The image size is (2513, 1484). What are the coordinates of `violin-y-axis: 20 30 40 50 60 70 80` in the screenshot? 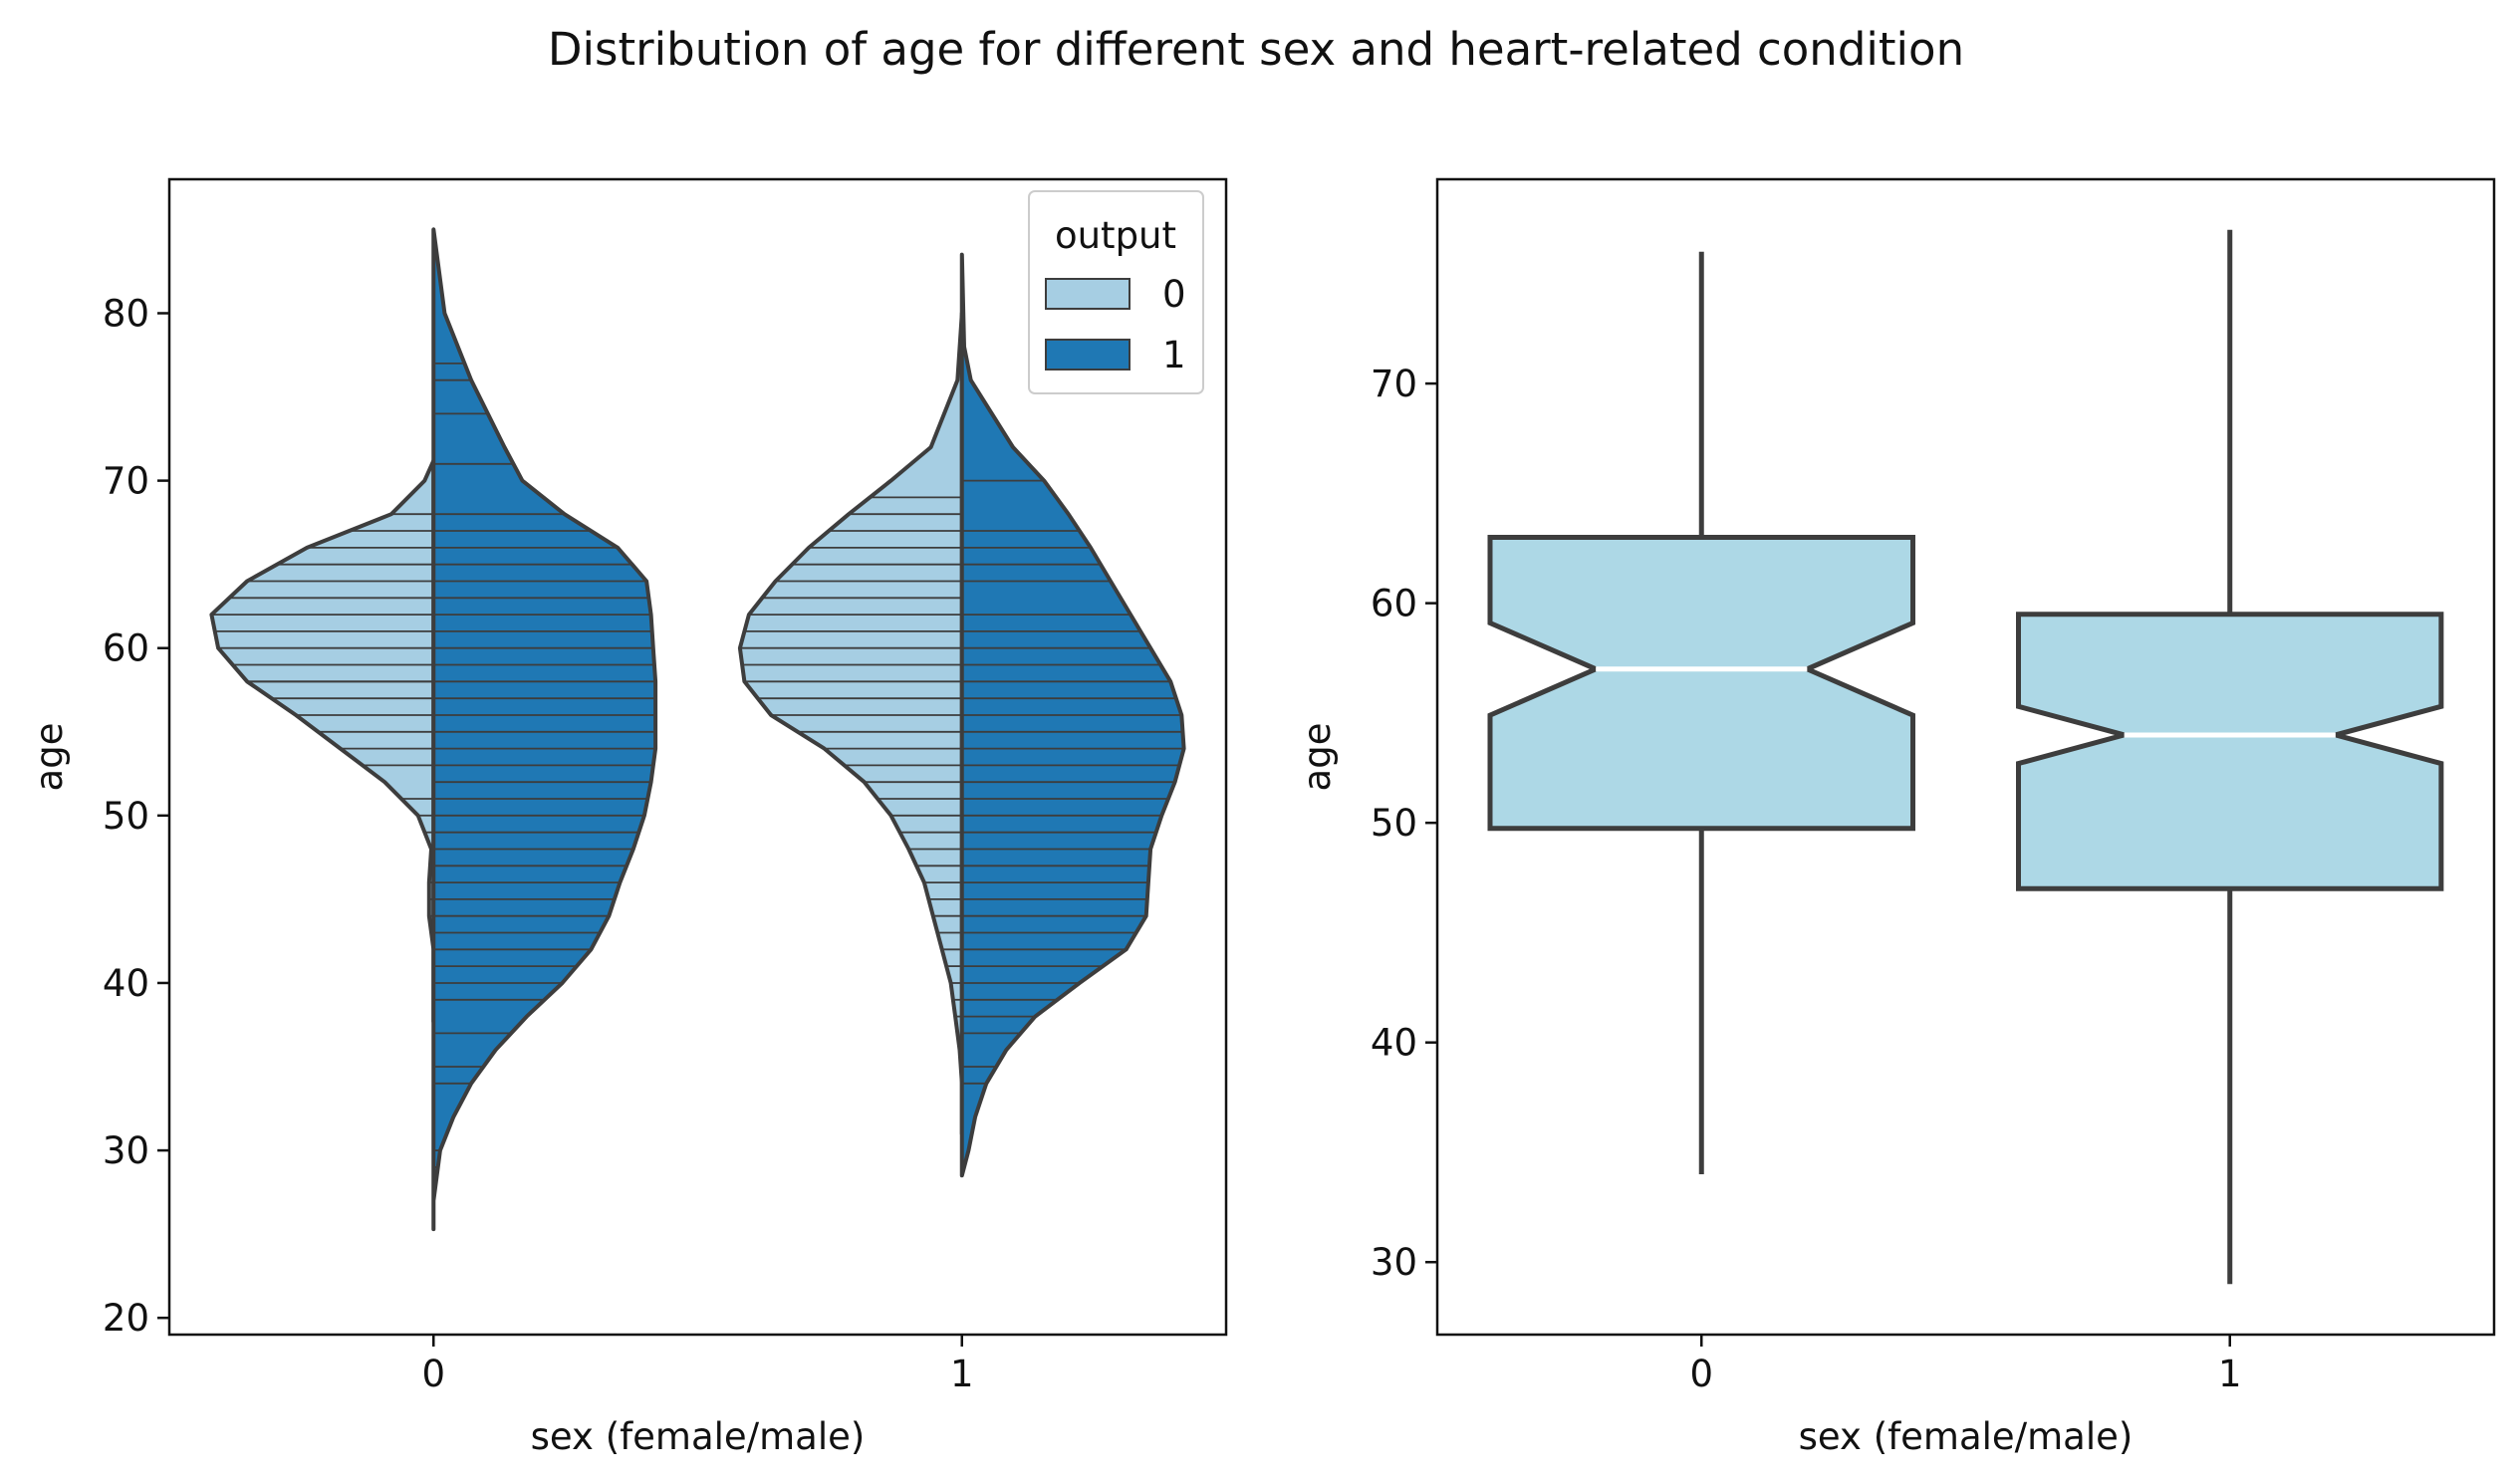 It's located at (136, 816).